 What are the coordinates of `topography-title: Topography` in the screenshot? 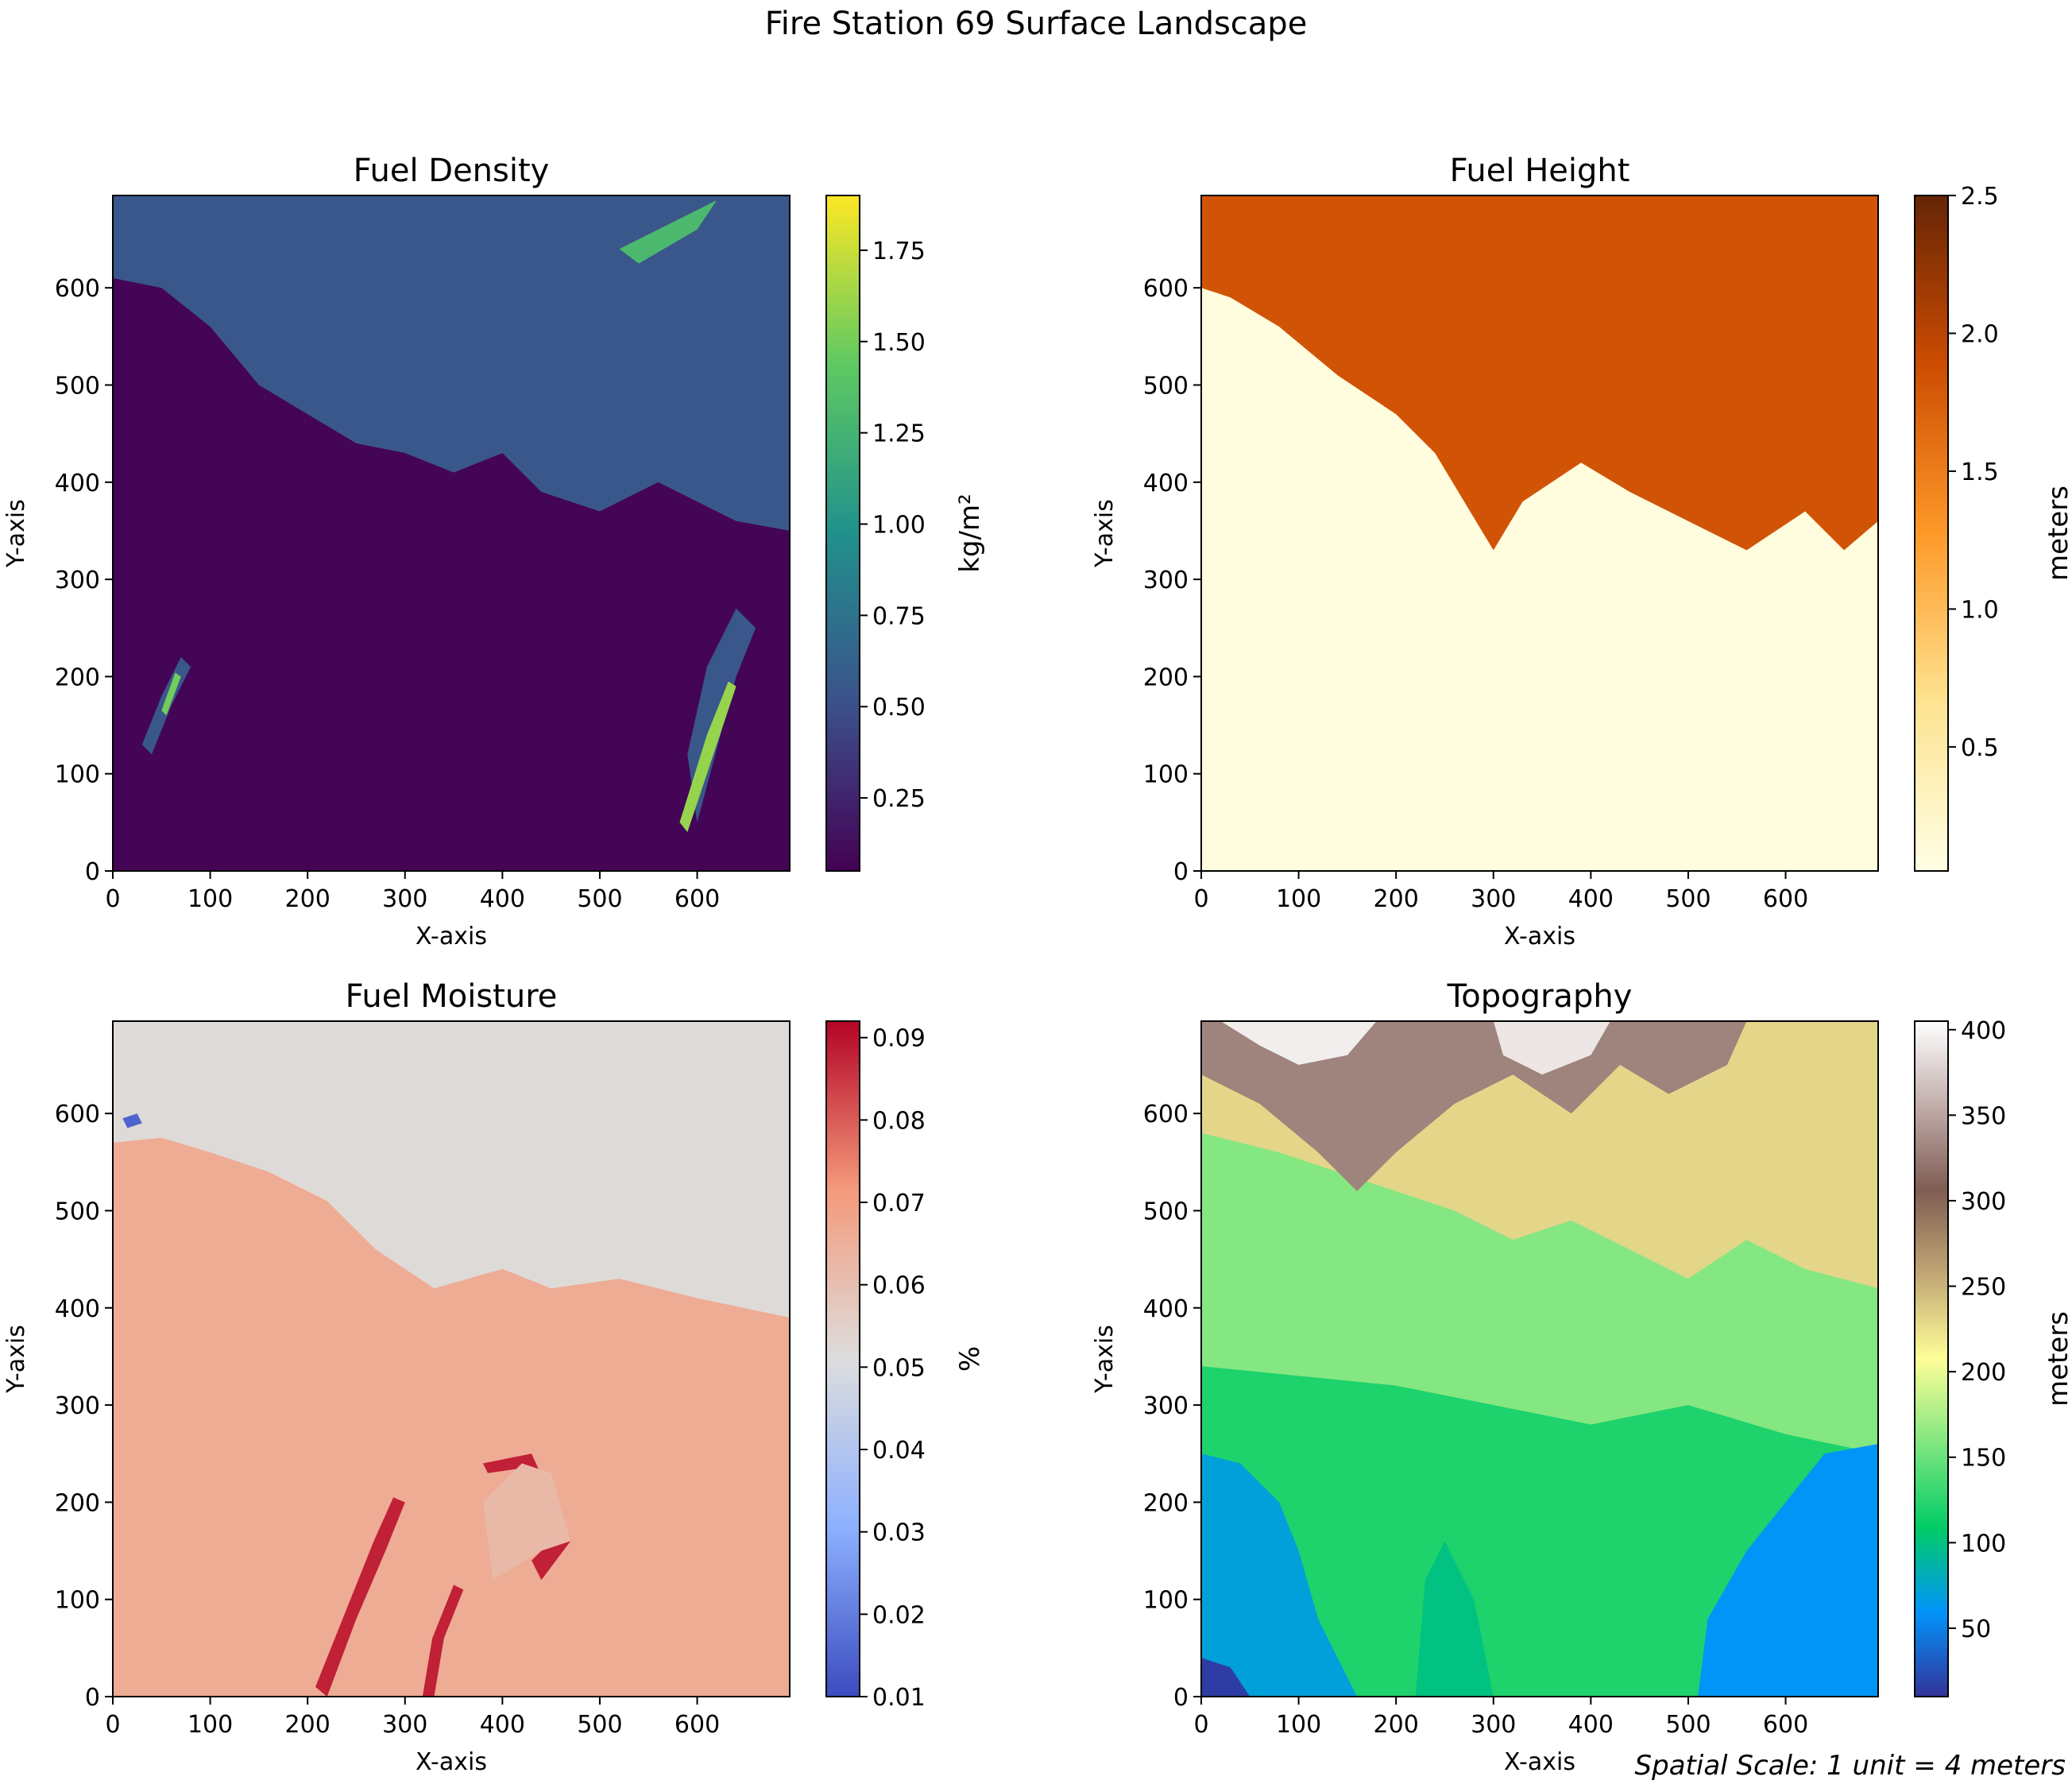 It's located at (1540, 996).